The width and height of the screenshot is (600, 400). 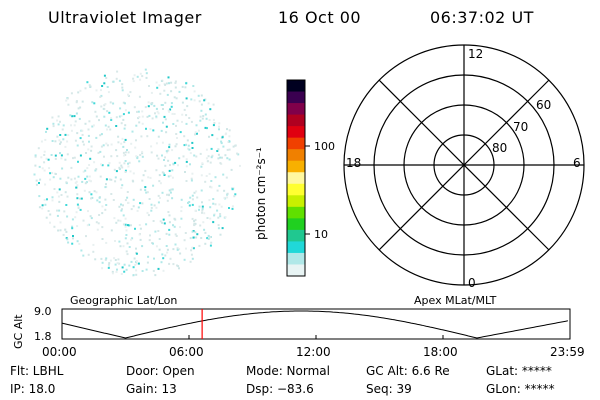 What do you see at coordinates (520, 389) in the screenshot?
I see `info-glon: GLon: *****` at bounding box center [520, 389].